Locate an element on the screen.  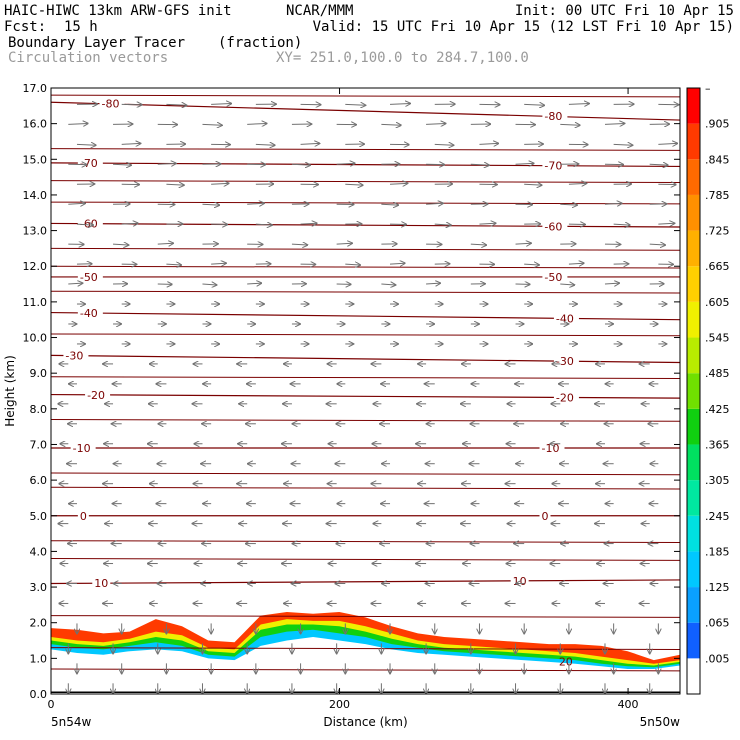
y-tick-label: 5.0 is located at coordinates (39, 516).